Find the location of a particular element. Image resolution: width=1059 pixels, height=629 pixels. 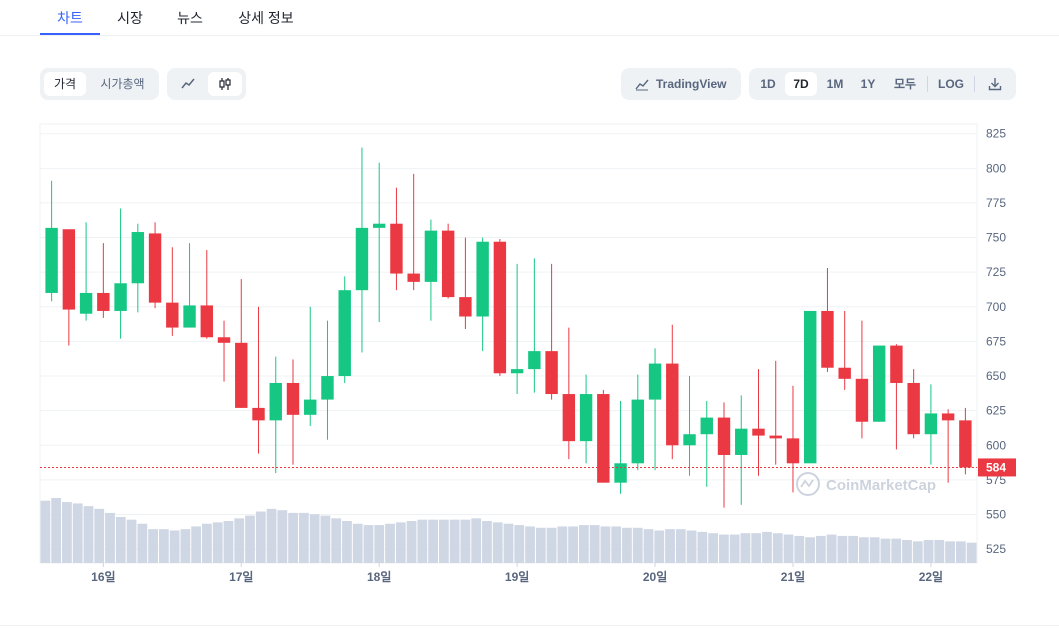

tradingview-icon is located at coordinates (642, 85).